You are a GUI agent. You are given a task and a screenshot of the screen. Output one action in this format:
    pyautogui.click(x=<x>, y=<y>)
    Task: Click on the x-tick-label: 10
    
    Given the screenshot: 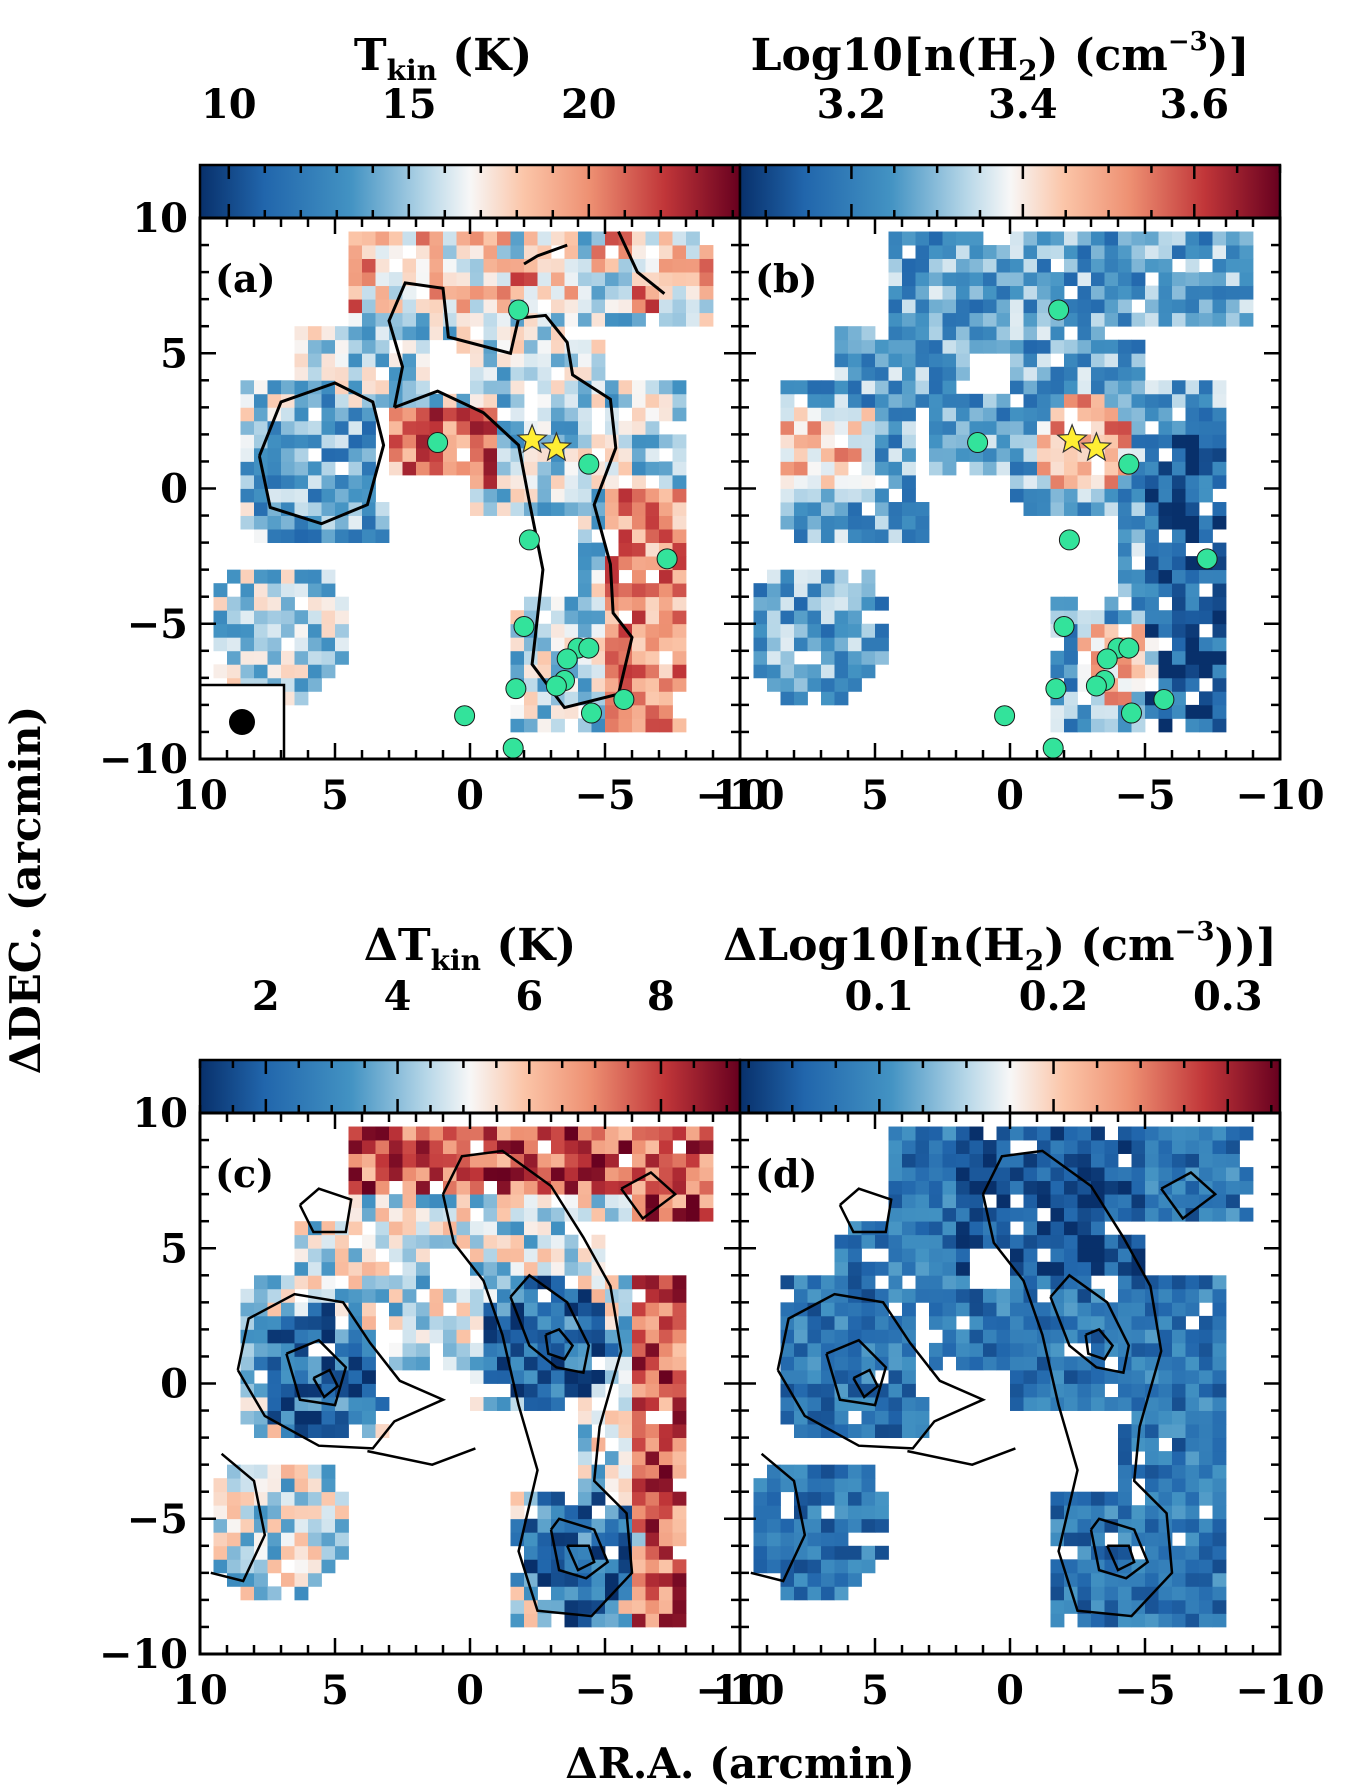 What is the action you would take?
    pyautogui.click(x=200, y=795)
    